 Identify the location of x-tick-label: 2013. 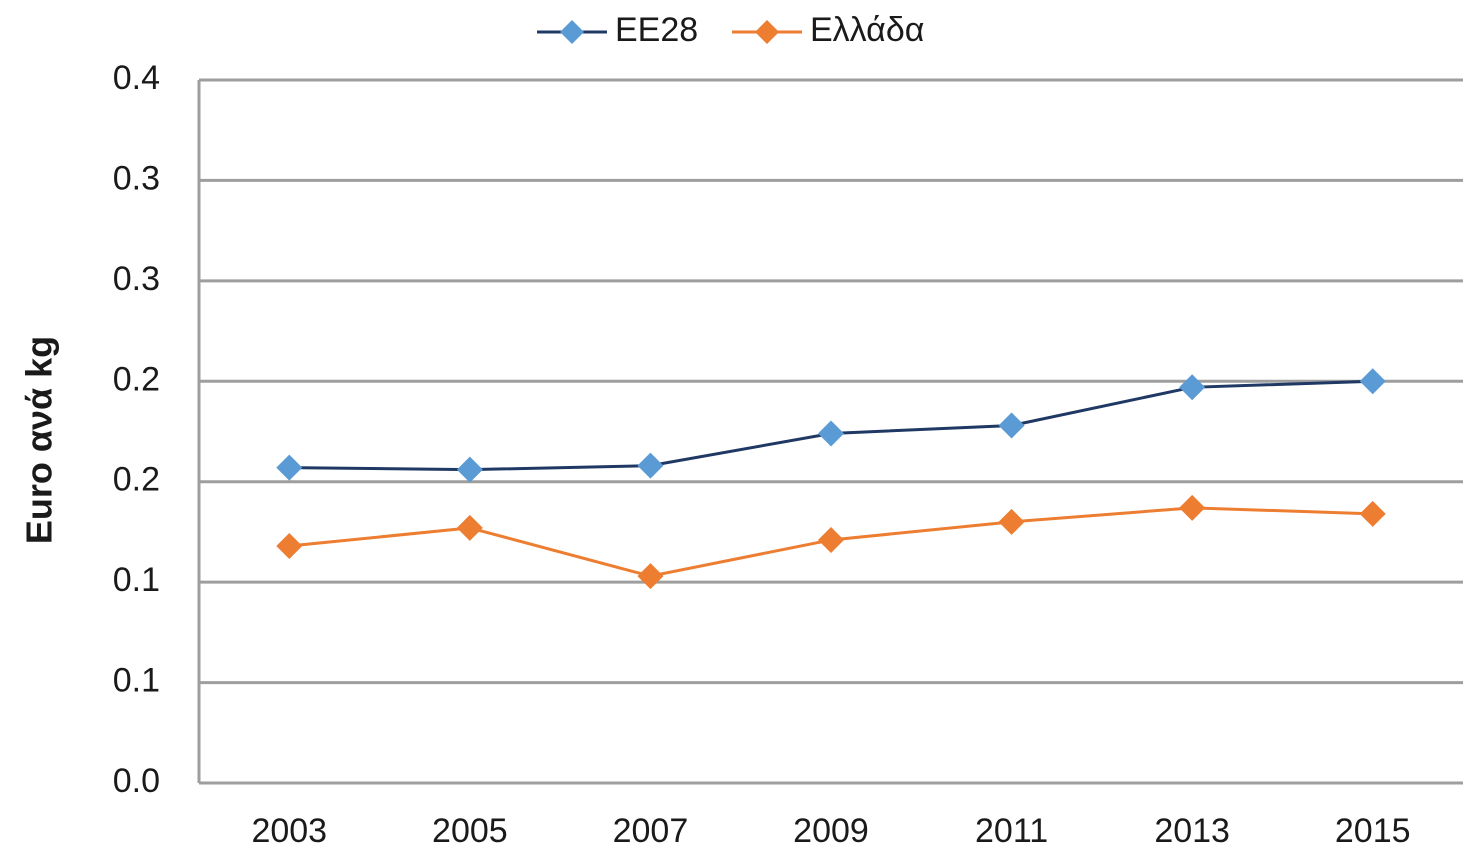
(1192, 831).